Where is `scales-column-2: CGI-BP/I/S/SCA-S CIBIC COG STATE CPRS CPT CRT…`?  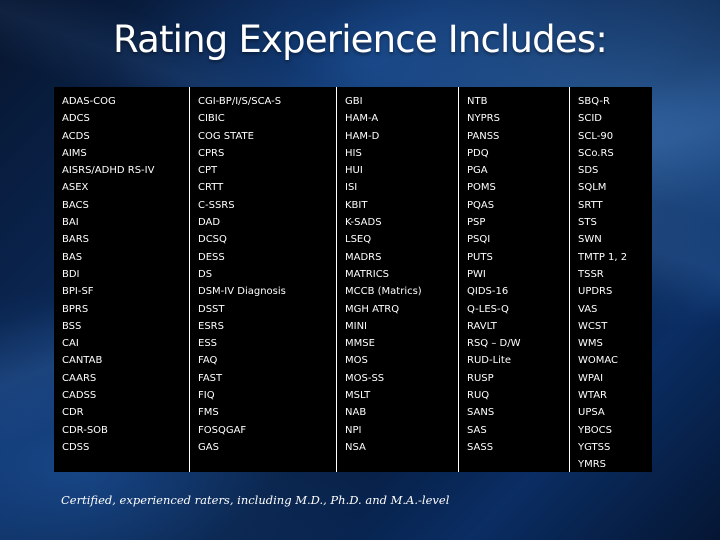
scales-column-2: CGI-BP/I/S/SCA-S CIBIC COG STATE CPRS CPT CRT… is located at coordinates (263, 279).